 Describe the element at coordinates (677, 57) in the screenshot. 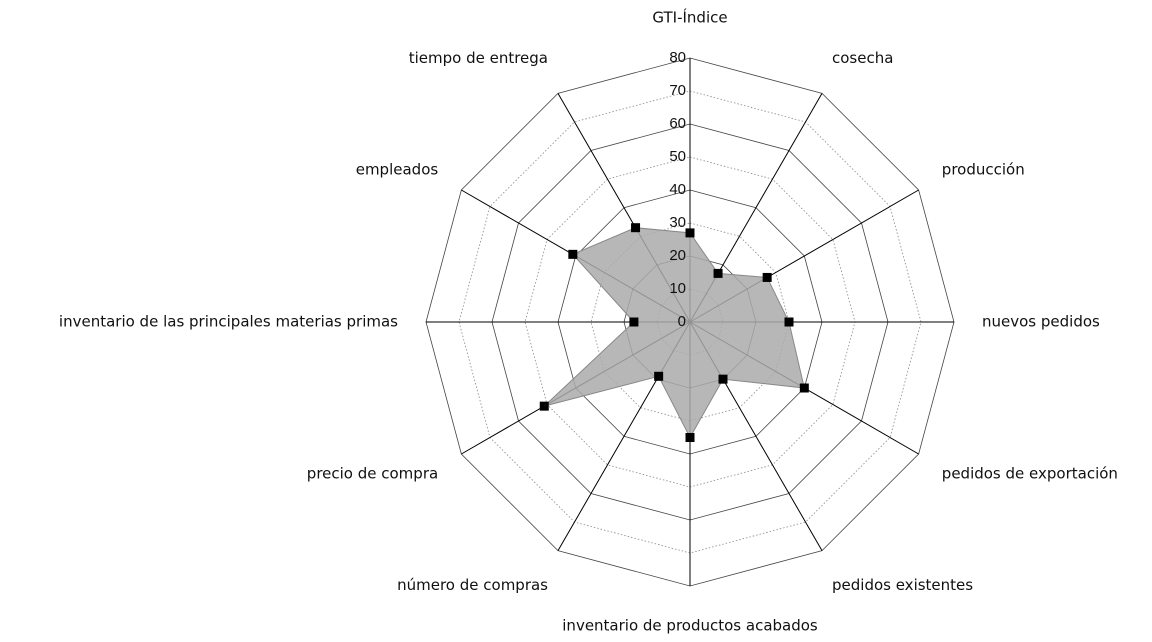

I see `tick-label: 80` at that location.